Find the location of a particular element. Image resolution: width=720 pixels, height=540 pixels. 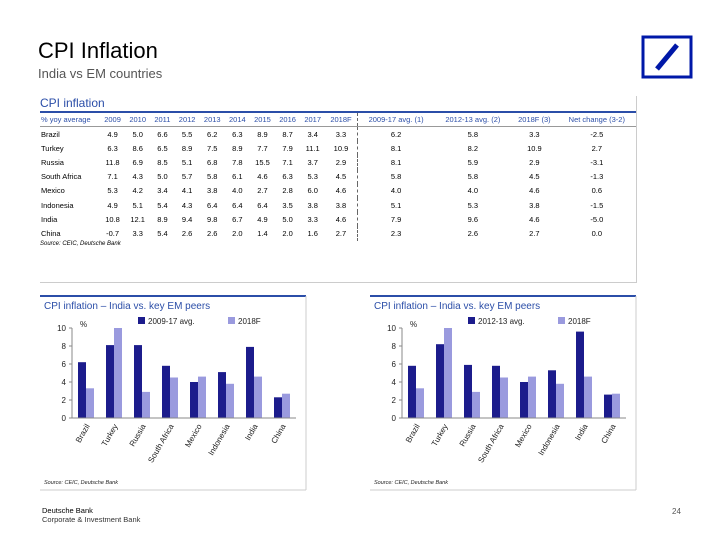

table-cell: 4.9 is located at coordinates (112, 205).